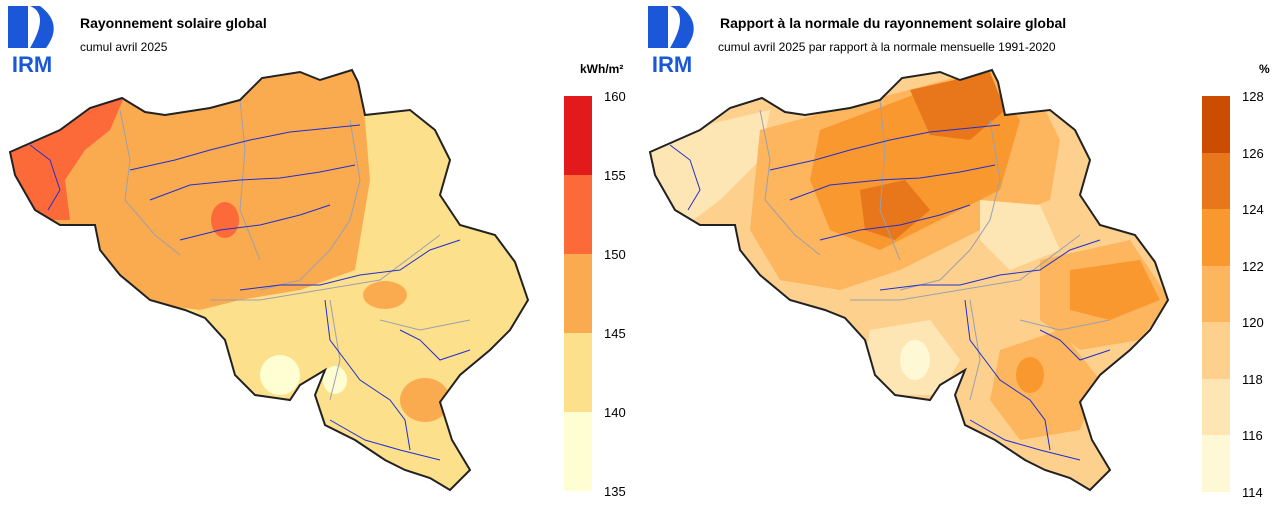  Describe the element at coordinates (173, 23) in the screenshot. I see `map-title: Rayonnement solaire global` at that location.